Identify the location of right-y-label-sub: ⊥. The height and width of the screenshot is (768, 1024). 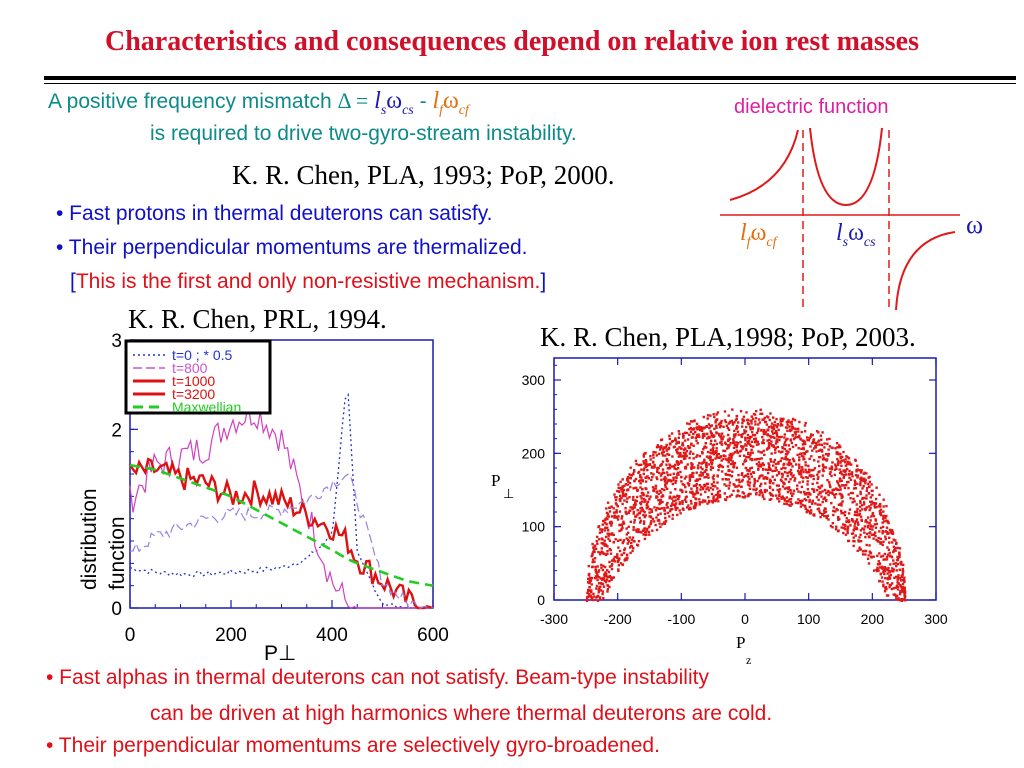
(508, 493).